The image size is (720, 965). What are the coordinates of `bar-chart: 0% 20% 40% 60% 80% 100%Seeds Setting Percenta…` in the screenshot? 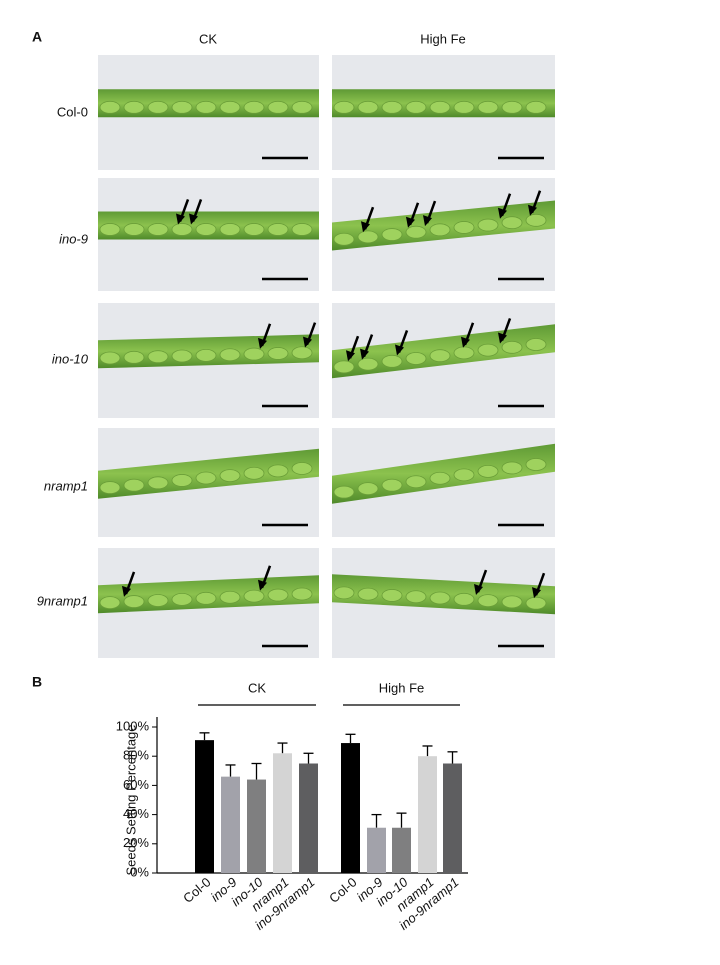 It's located at (292, 806).